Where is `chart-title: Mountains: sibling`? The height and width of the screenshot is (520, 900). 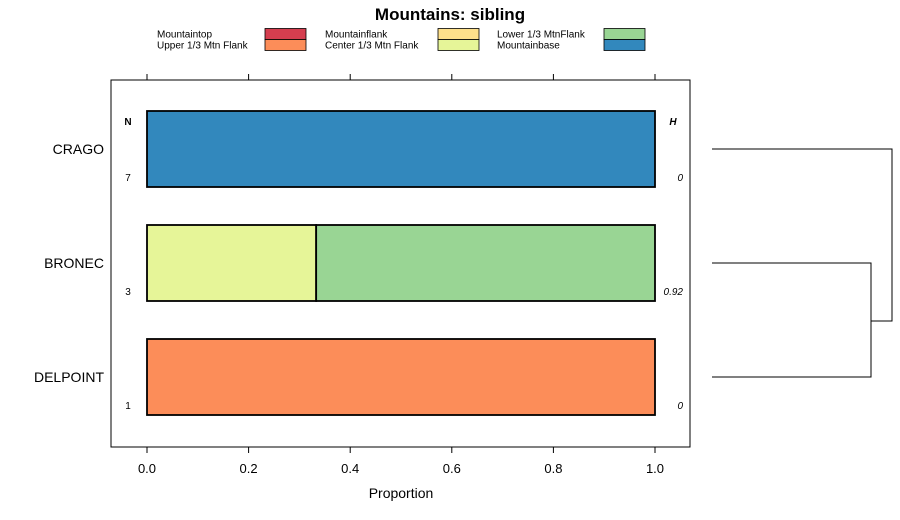 chart-title: Mountains: sibling is located at coordinates (450, 14).